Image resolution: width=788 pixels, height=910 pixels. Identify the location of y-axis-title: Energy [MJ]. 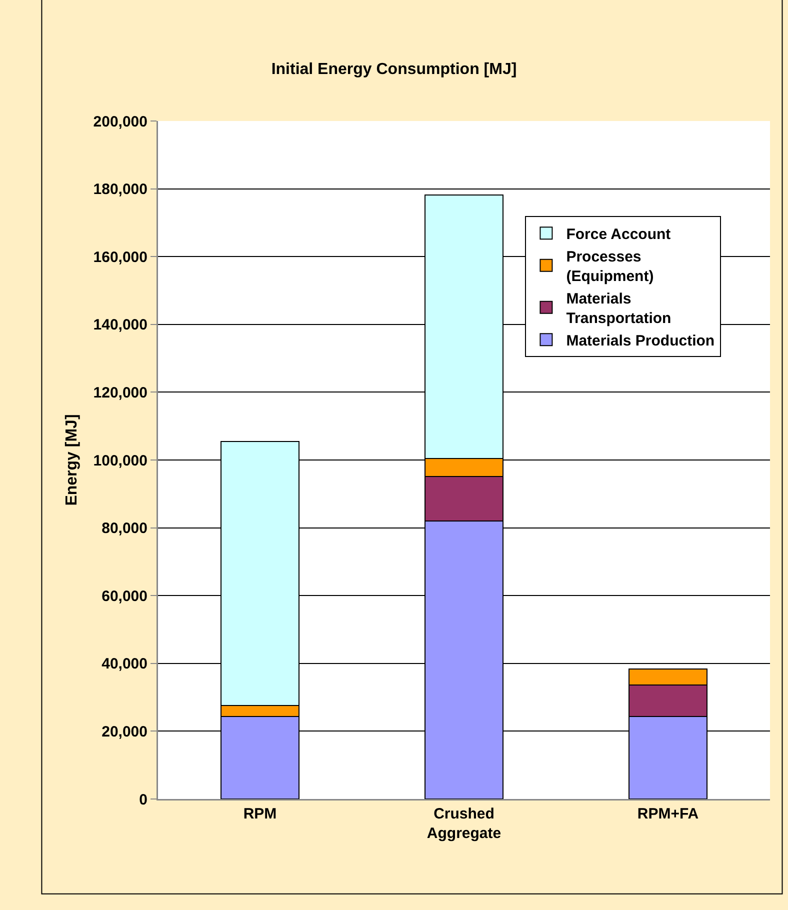
(71, 460).